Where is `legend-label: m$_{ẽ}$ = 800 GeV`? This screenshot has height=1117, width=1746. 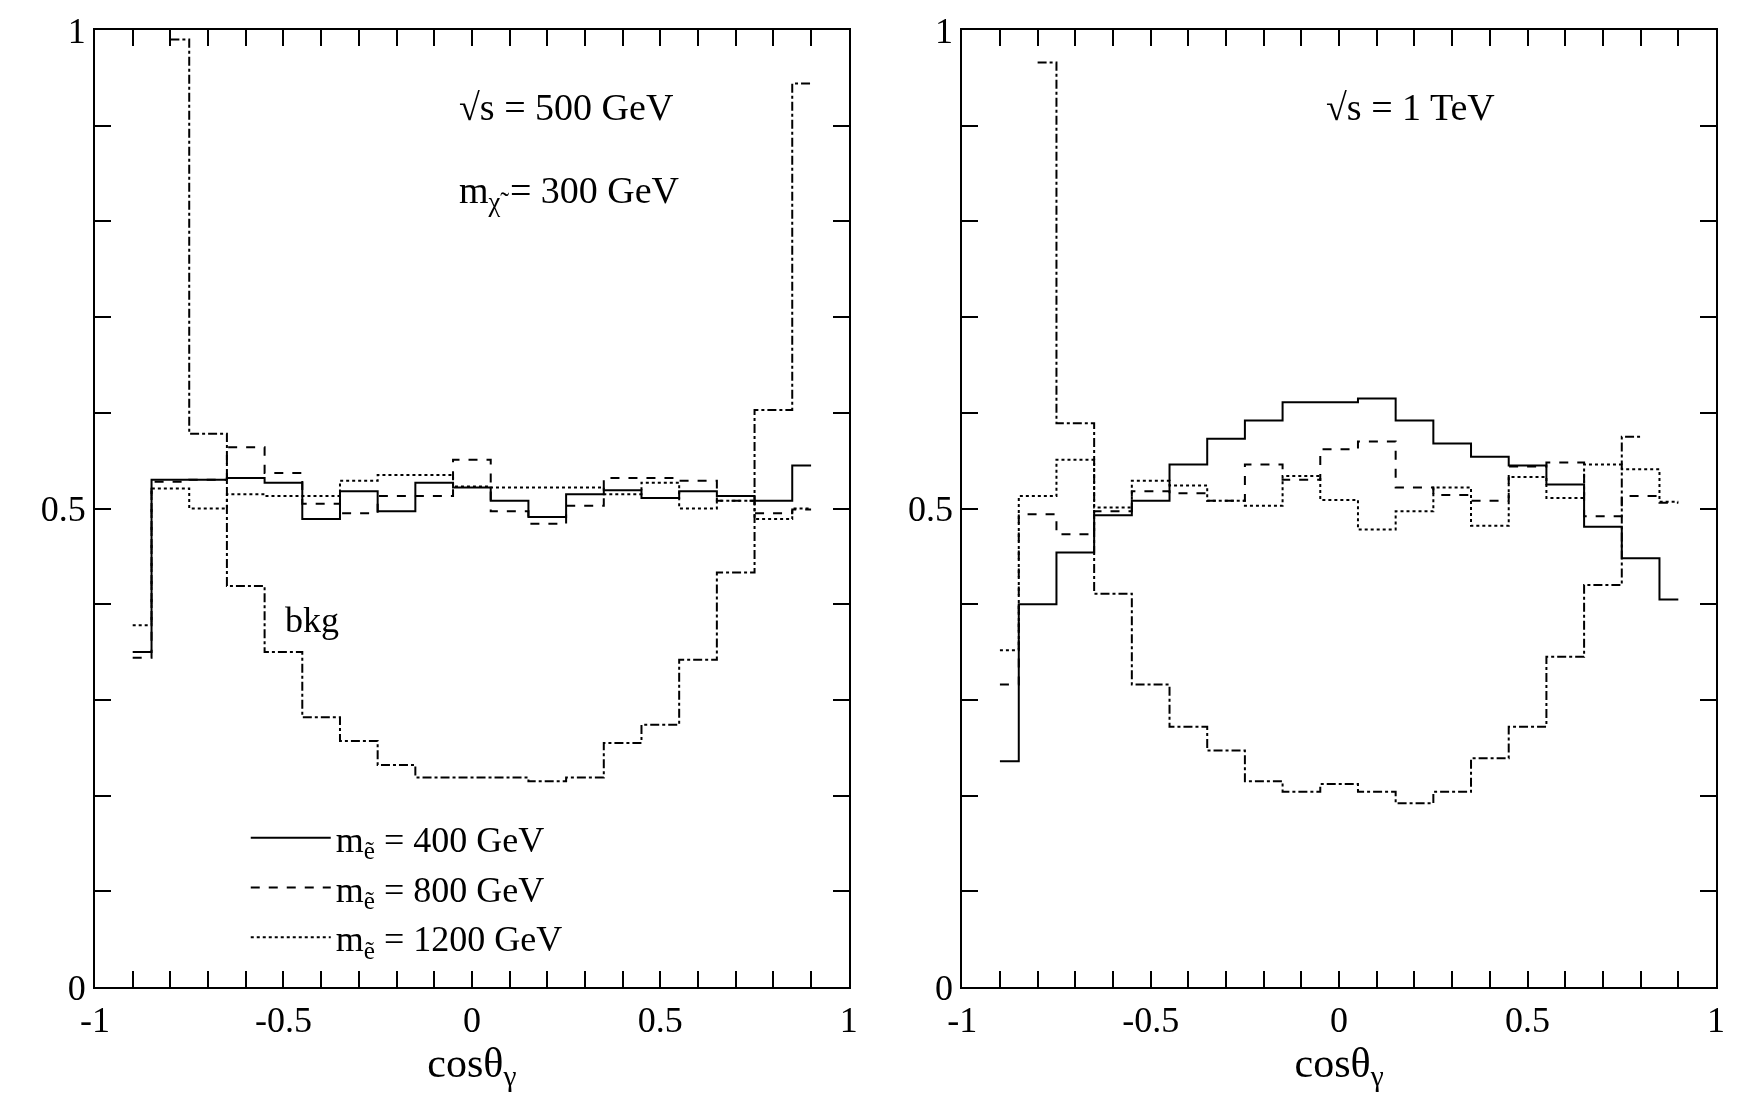
legend-label: m$_{ẽ}$ = 800 GeV is located at coordinates (440, 892).